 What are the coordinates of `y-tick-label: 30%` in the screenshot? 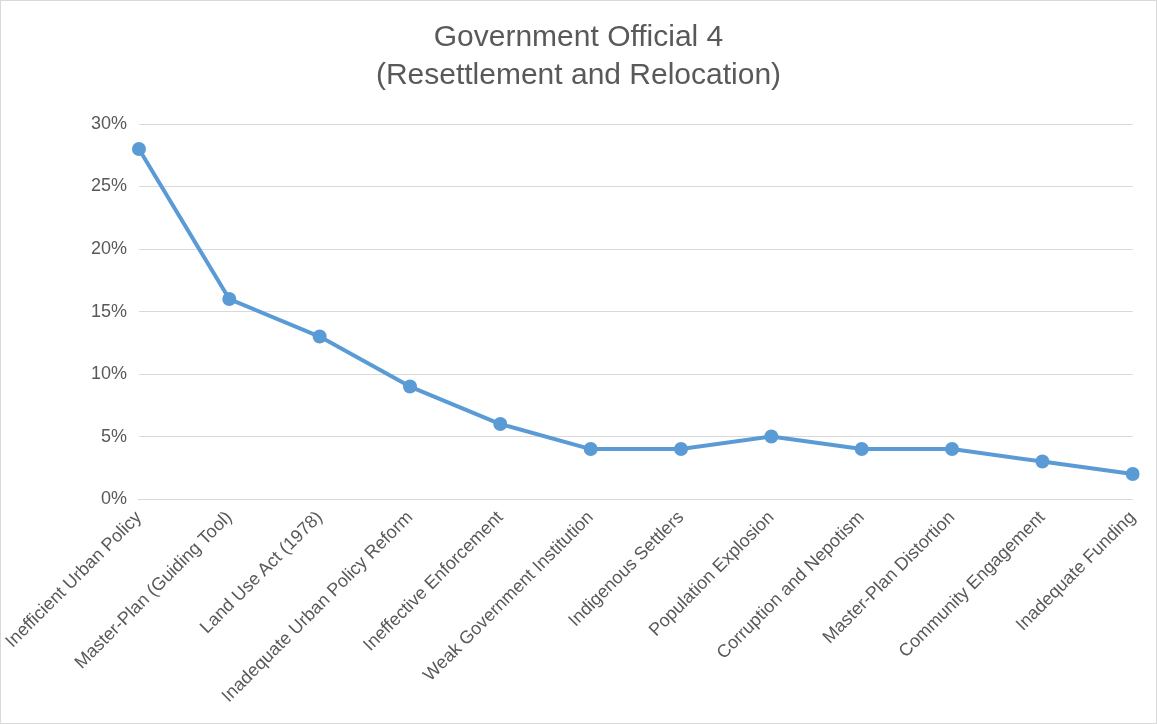 It's located at (108, 122).